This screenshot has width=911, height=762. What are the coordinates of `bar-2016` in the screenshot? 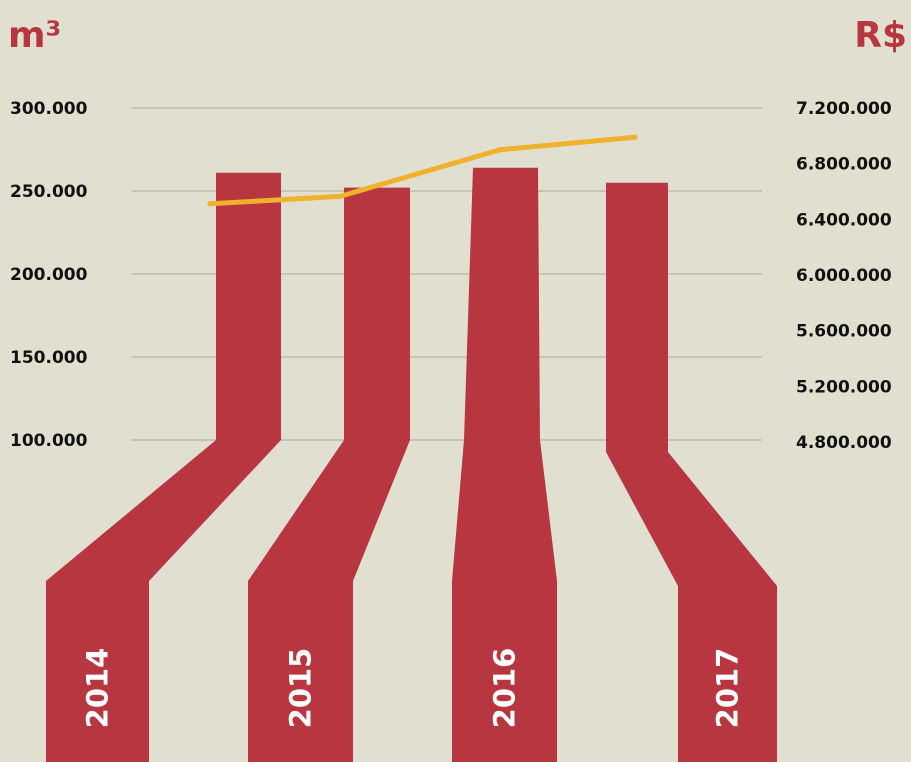 It's located at (504, 464).